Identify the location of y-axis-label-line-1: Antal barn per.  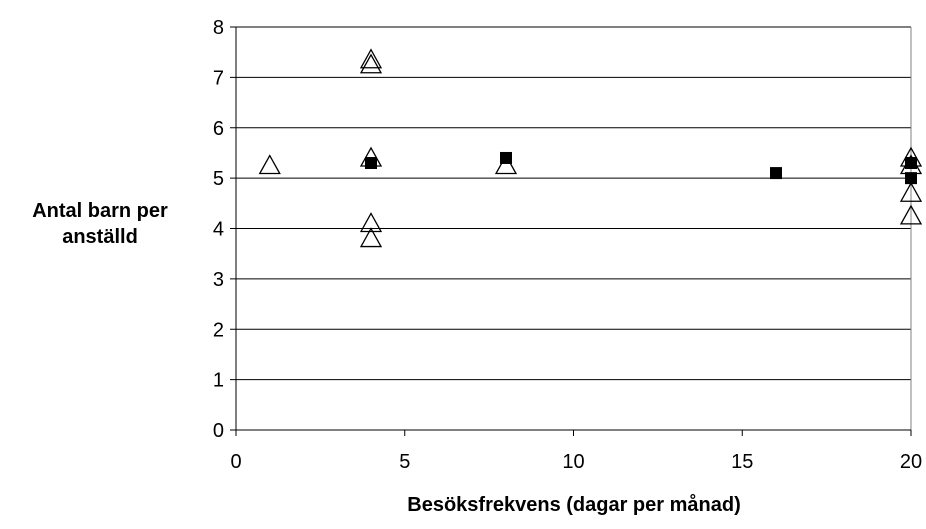
(100, 211).